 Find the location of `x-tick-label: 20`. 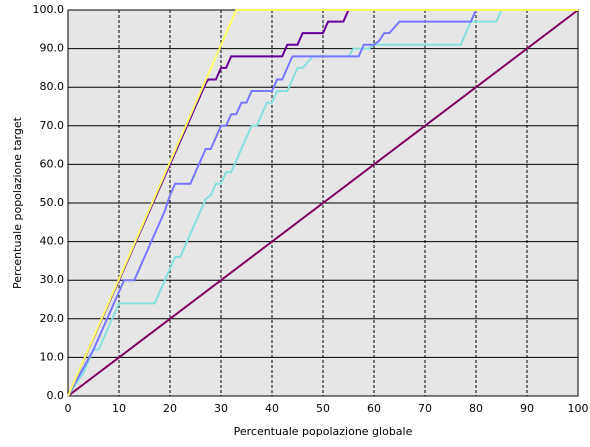

x-tick-label: 20 is located at coordinates (170, 408).